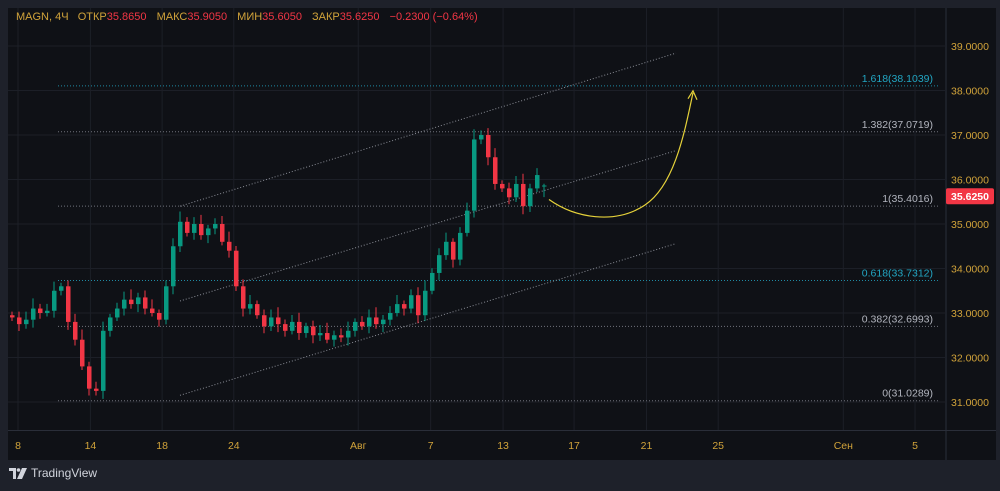 The image size is (1000, 491). Describe the element at coordinates (843, 446) in the screenshot. I see `x-tick-label: Сен` at that location.